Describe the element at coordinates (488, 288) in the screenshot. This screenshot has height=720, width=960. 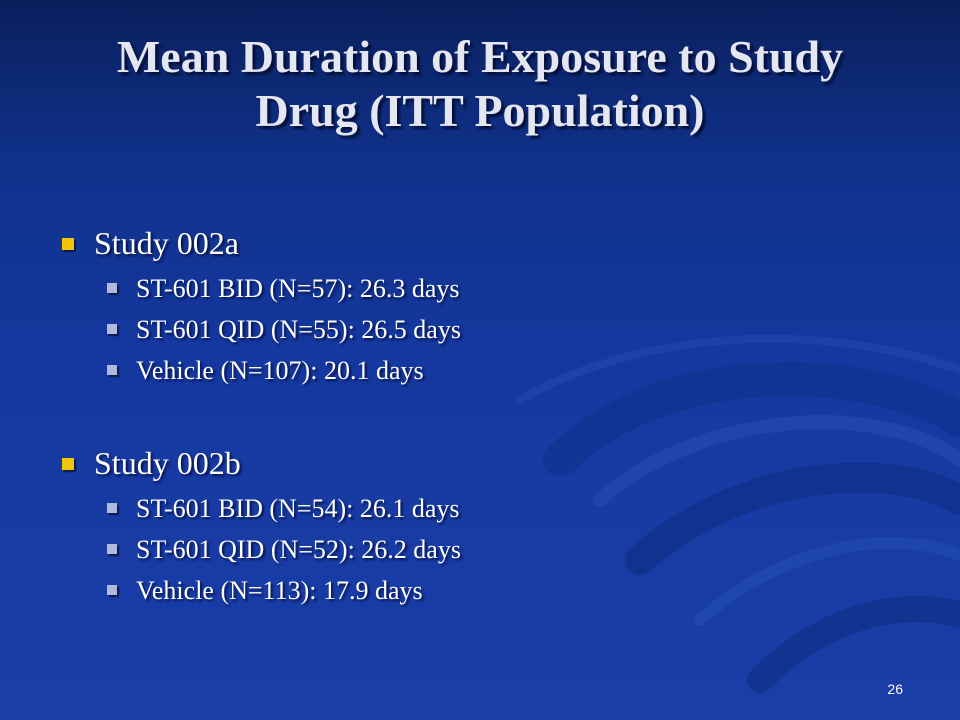
I see `list-item: ST-601 BID (N=57): 26.3 days` at that location.